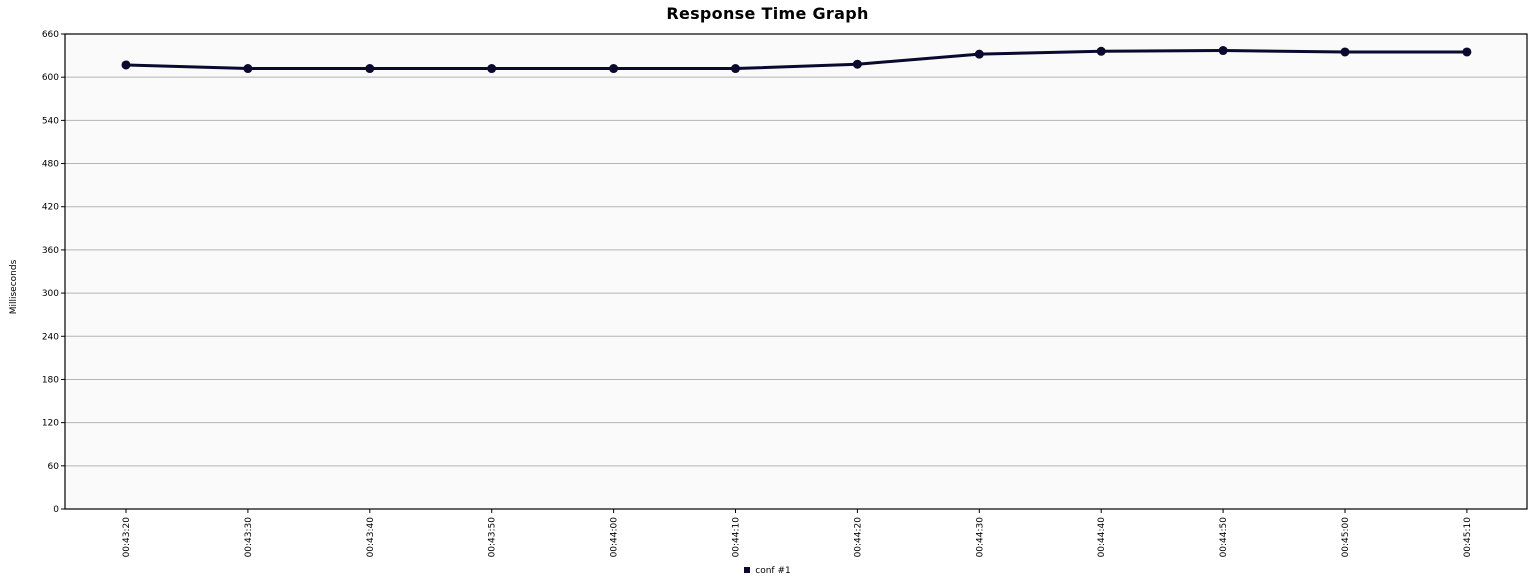 This screenshot has height=585, width=1535. What do you see at coordinates (50, 251) in the screenshot?
I see `y-tick-label: 360` at bounding box center [50, 251].